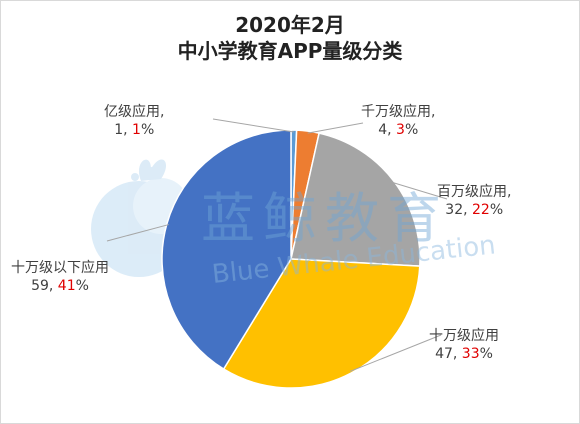  Describe the element at coordinates (123, 130) in the screenshot. I see `label-yi-count: 1,` at that location.